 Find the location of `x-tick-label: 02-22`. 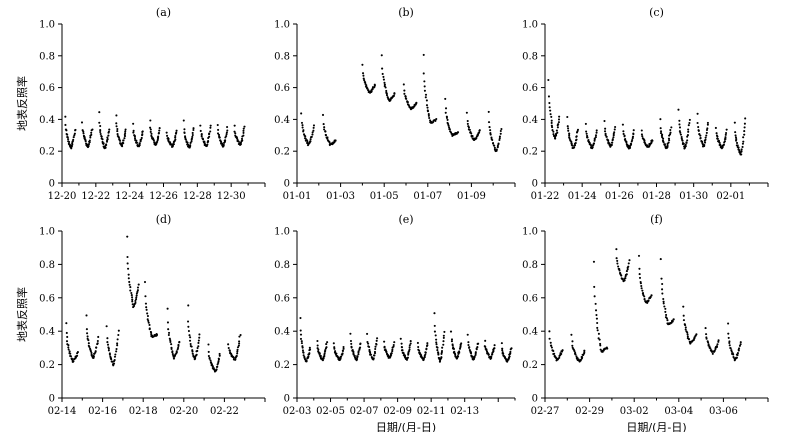

x-tick-label: 02-22 is located at coordinates (224, 411).